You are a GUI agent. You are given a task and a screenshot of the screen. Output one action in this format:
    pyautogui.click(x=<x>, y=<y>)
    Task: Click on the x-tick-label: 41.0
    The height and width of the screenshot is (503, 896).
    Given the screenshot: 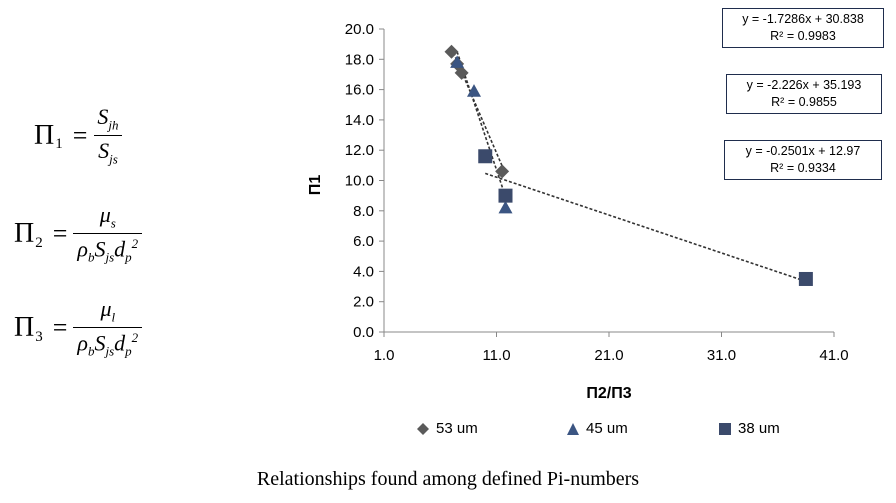 What is the action you would take?
    pyautogui.click(x=833, y=355)
    